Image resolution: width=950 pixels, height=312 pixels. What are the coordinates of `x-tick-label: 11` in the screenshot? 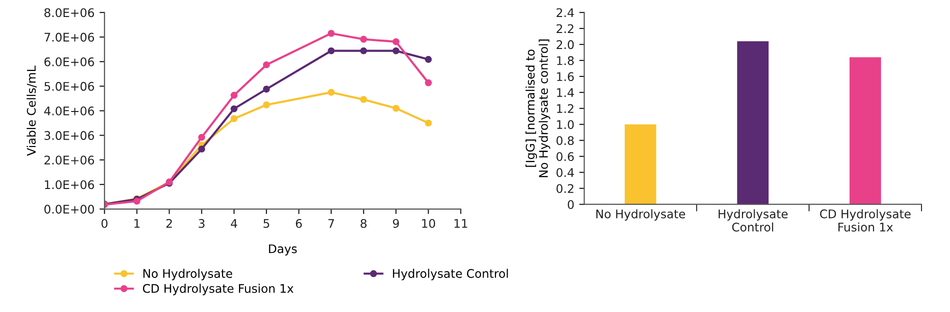 It's located at (461, 223).